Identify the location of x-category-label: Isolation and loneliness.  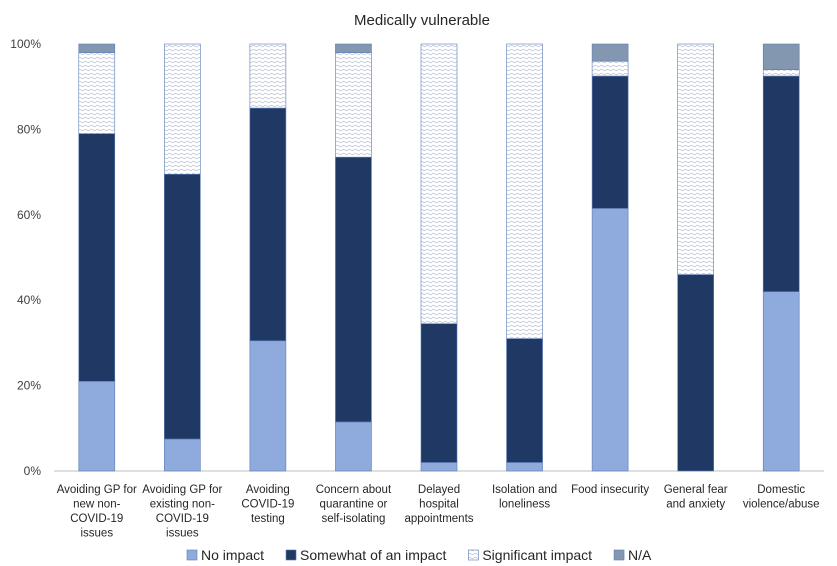
(524, 497).